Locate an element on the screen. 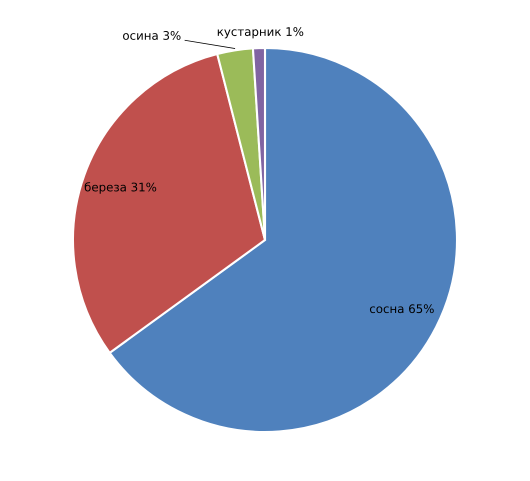  slice-label: береза 31% is located at coordinates (120, 188).